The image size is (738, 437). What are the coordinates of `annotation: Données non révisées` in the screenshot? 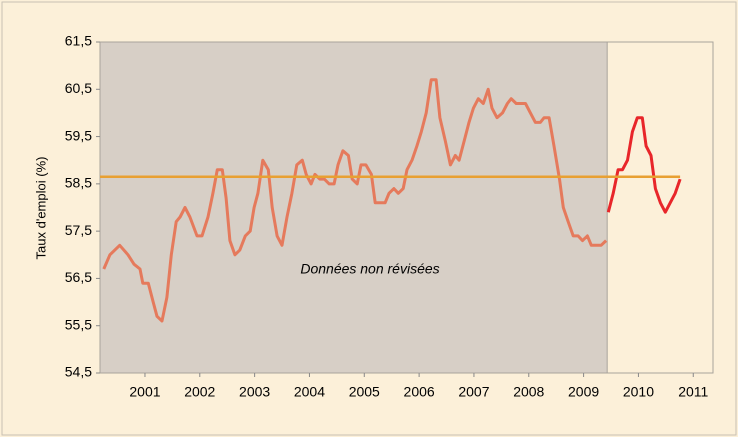 It's located at (369, 269).